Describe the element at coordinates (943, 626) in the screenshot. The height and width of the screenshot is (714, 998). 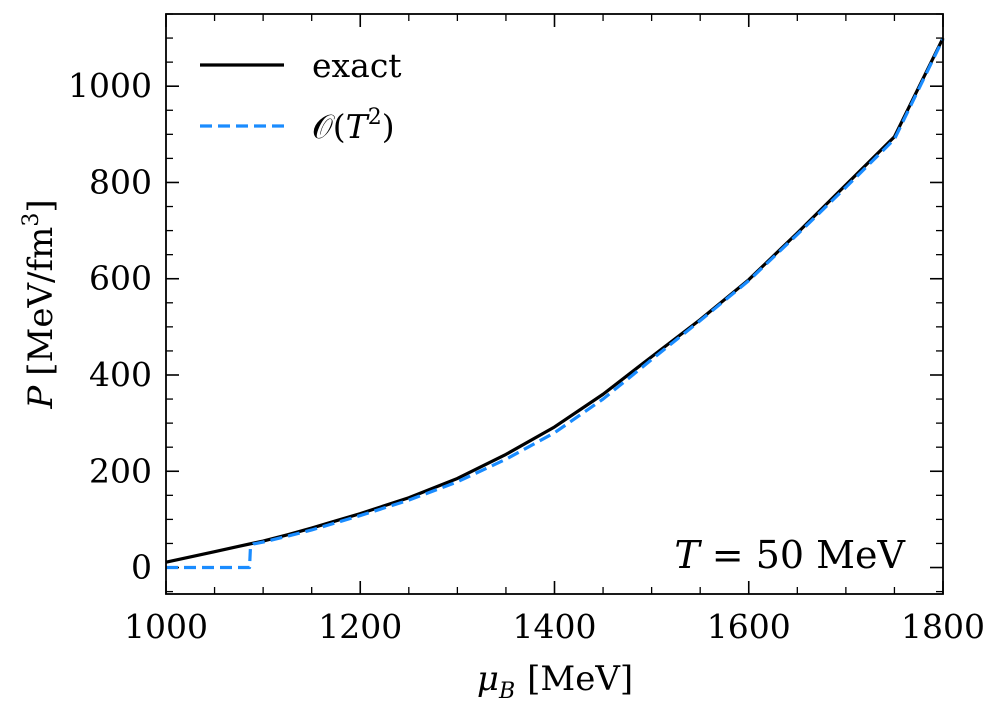
I see `x-tick-label: 1800` at that location.